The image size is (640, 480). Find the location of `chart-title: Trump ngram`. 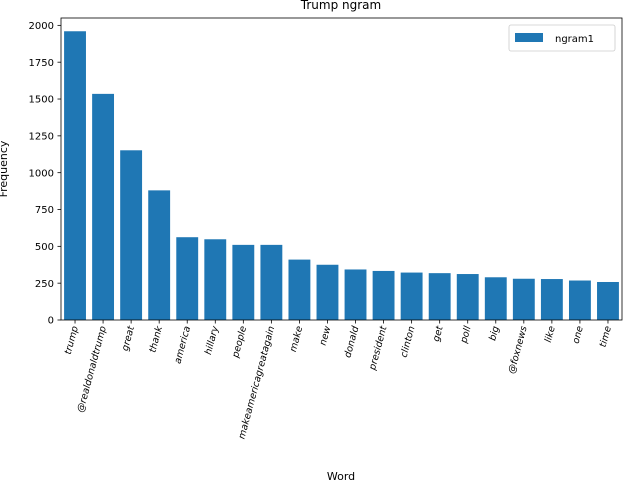

chart-title: Trump ngram is located at coordinates (340, 6).